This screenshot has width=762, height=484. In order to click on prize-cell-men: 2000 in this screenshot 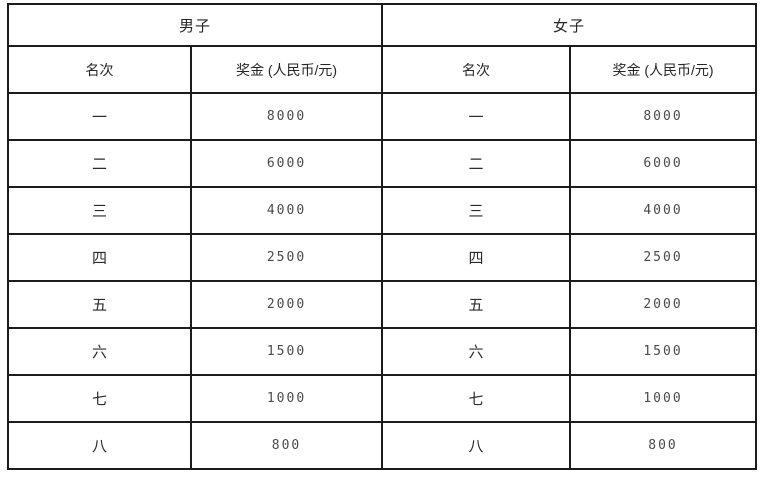, I will do `click(286, 304)`.